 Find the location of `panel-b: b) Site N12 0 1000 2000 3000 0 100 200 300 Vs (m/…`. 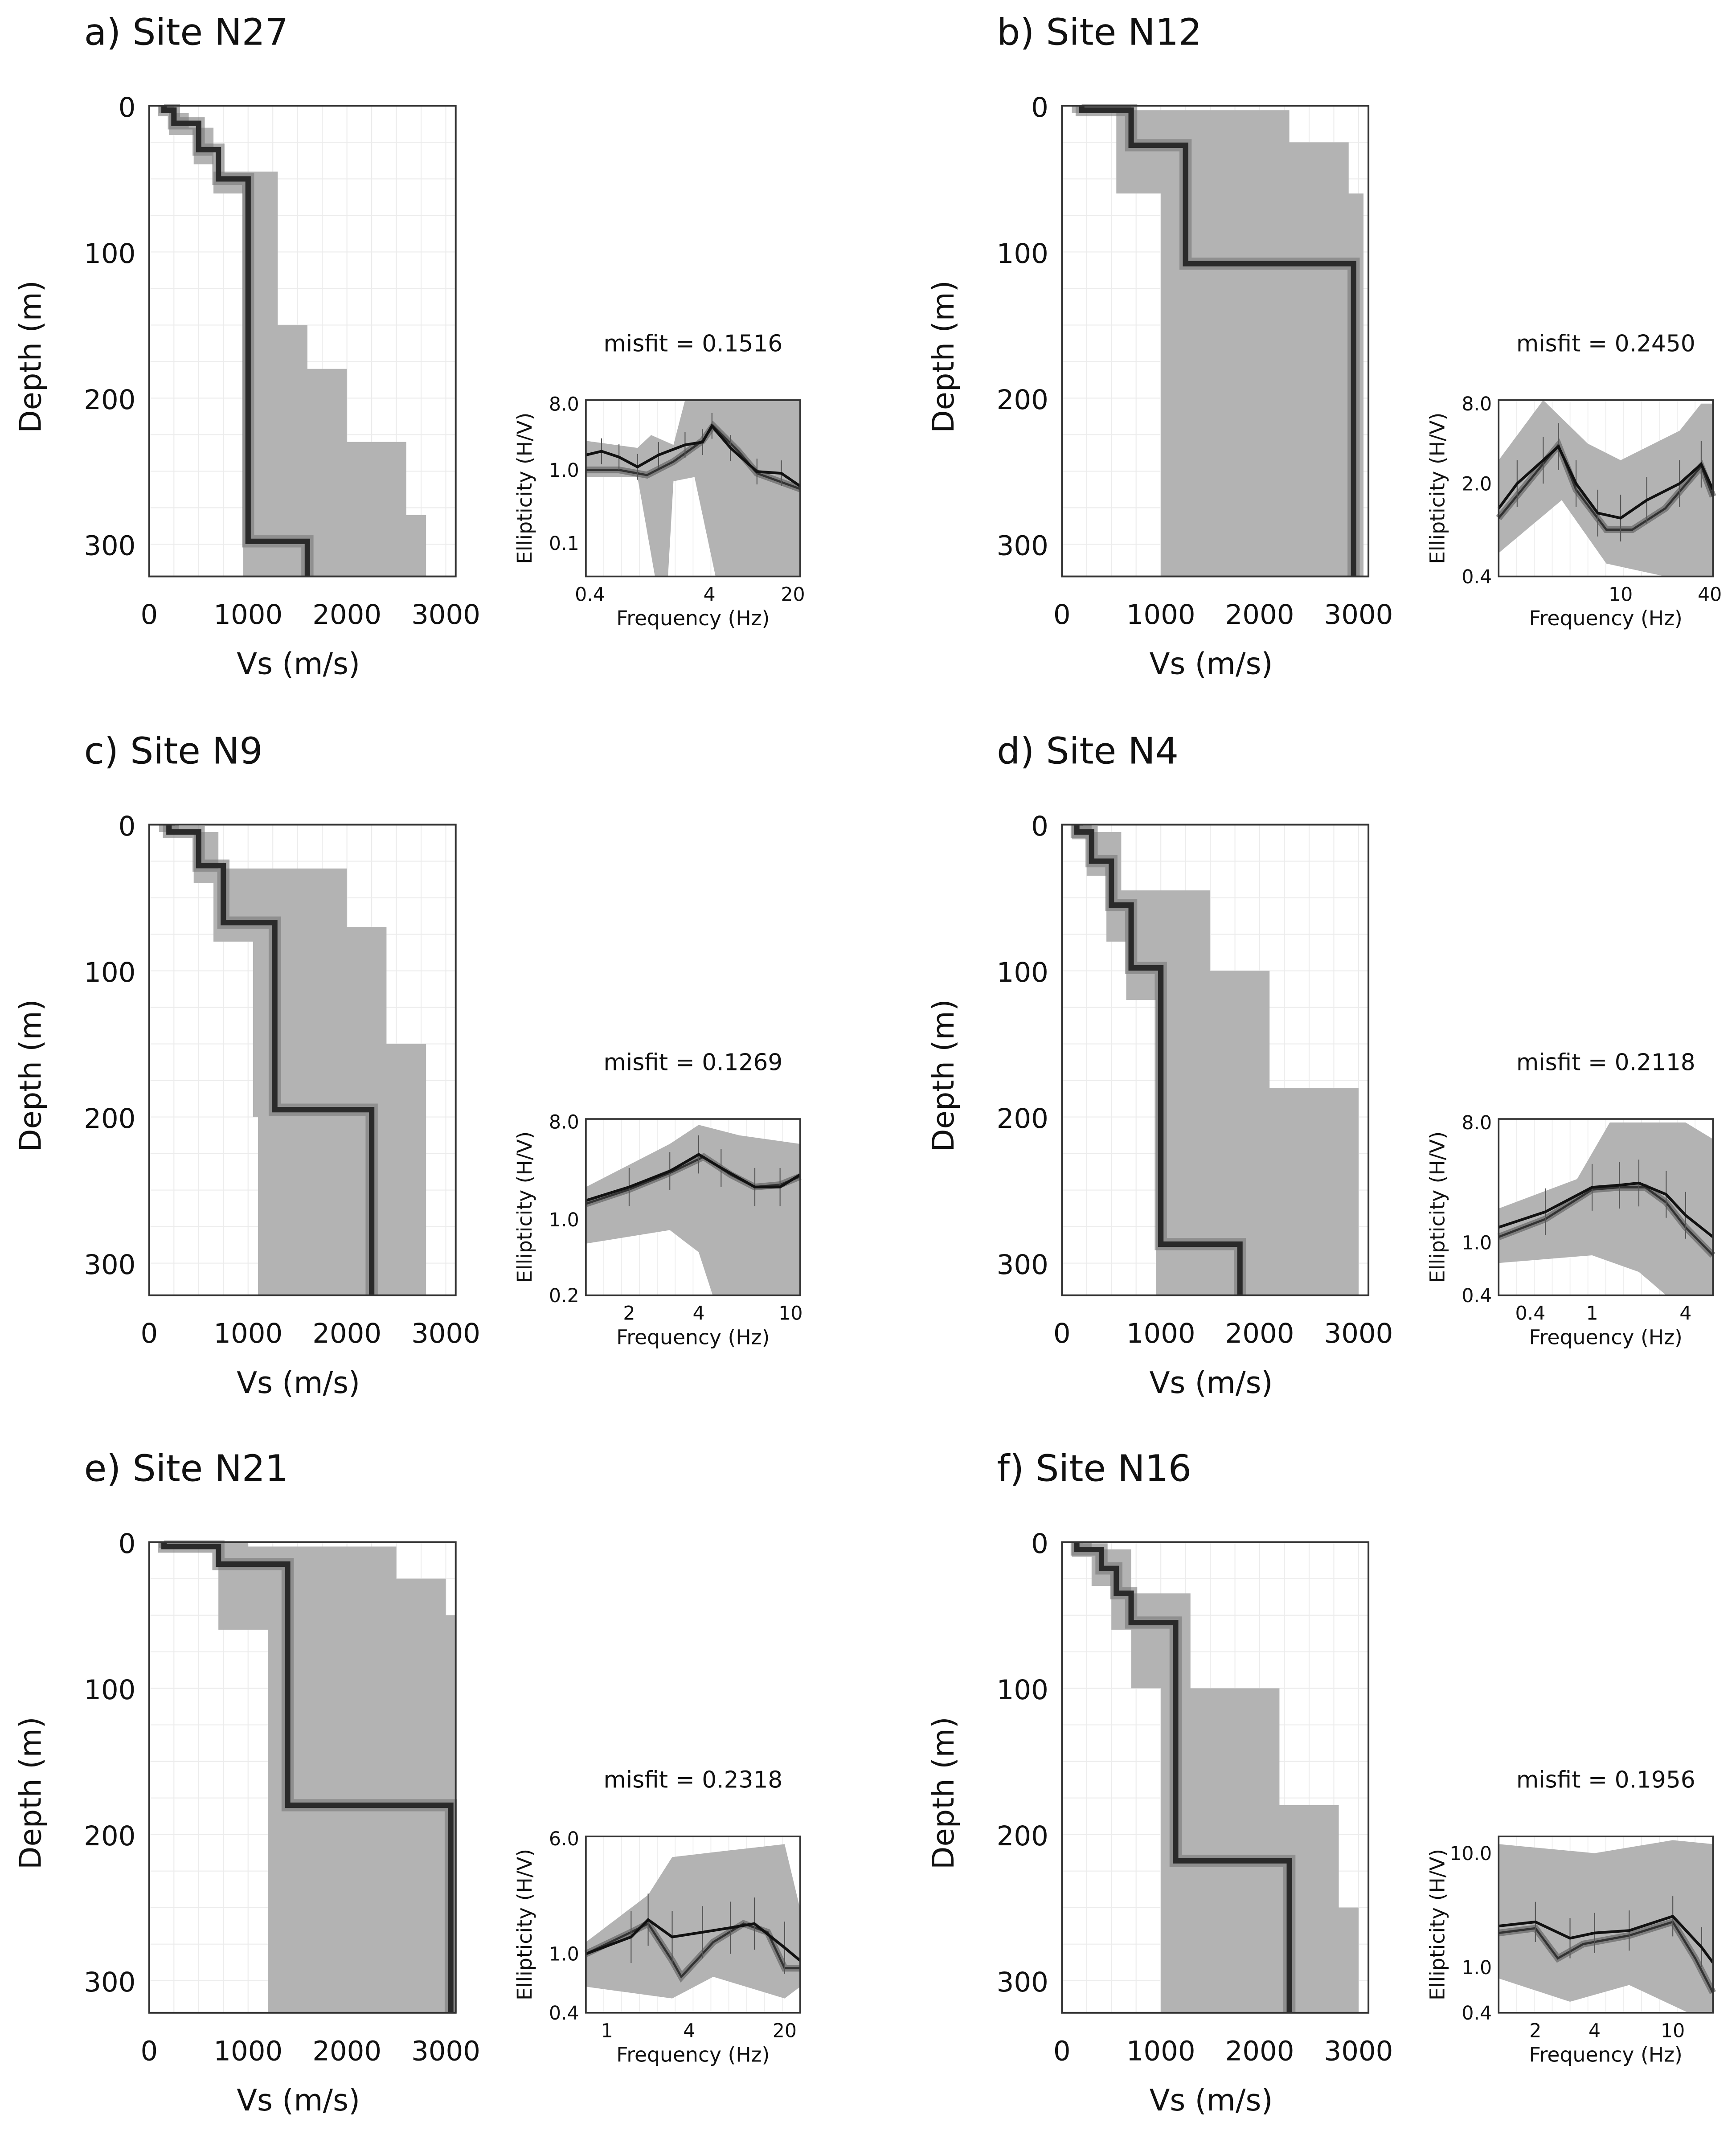

panel-b: b) Site N12 0 1000 2000 3000 0 100 200 300 Vs (m/… is located at coordinates (1324, 346).